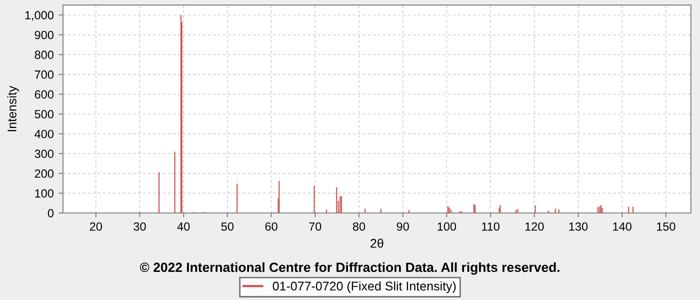 This screenshot has height=300, width=700. Describe the element at coordinates (39, 16) in the screenshot. I see `y-tick-label: 1,000` at that location.